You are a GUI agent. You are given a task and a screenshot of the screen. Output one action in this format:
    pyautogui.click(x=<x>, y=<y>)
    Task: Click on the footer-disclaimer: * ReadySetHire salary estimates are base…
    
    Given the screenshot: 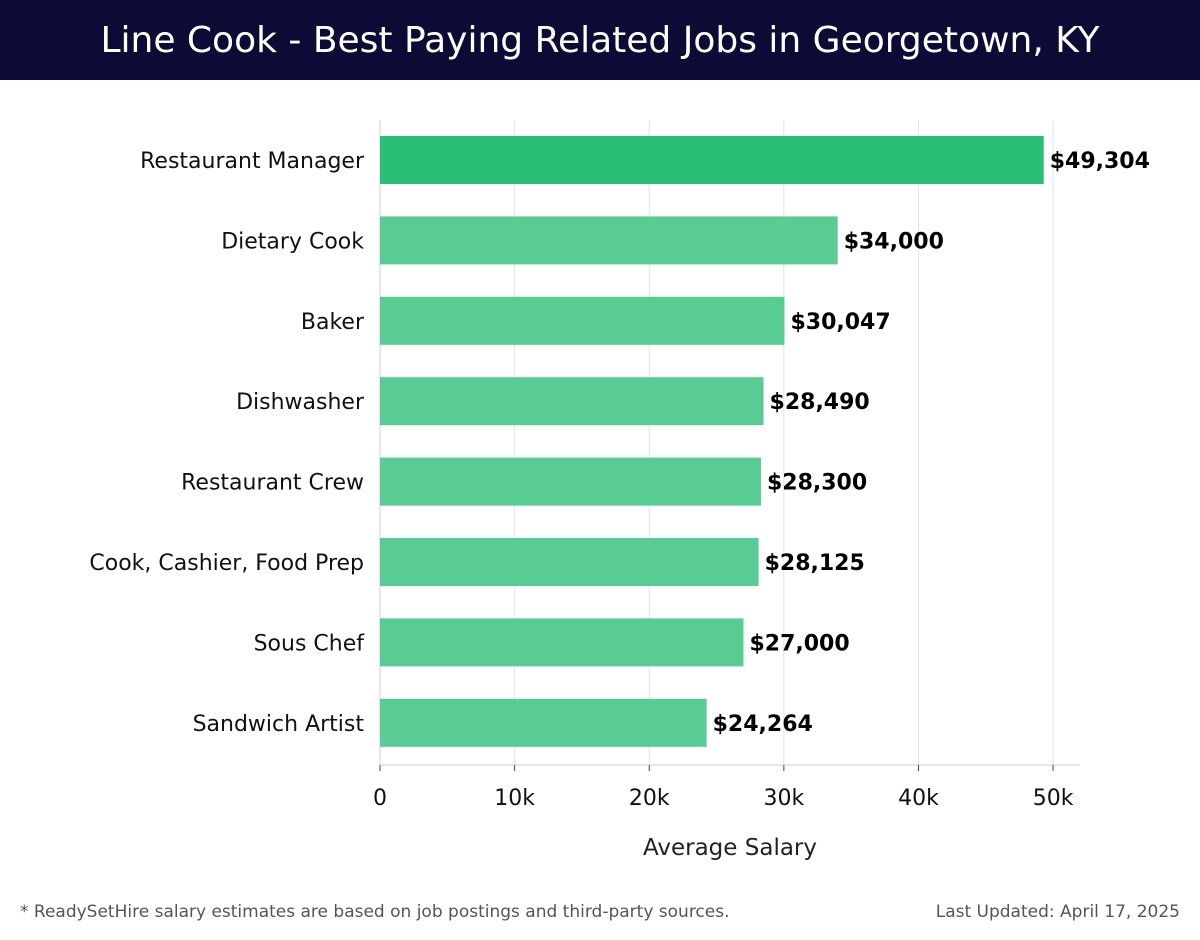 What is the action you would take?
    pyautogui.click(x=375, y=912)
    